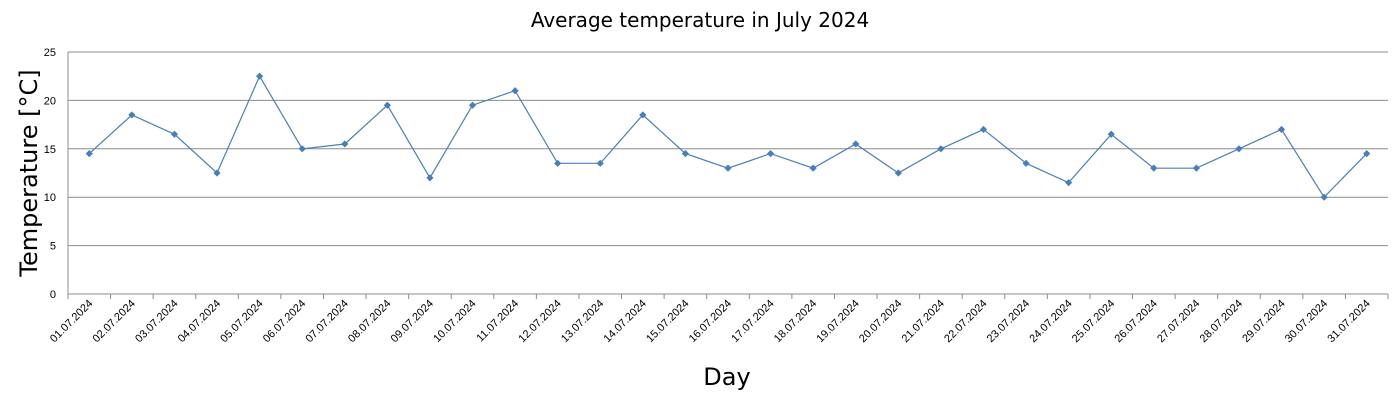 This screenshot has width=1400, height=401. I want to click on x-tick-label: 20.07.2024, so click(880, 321).